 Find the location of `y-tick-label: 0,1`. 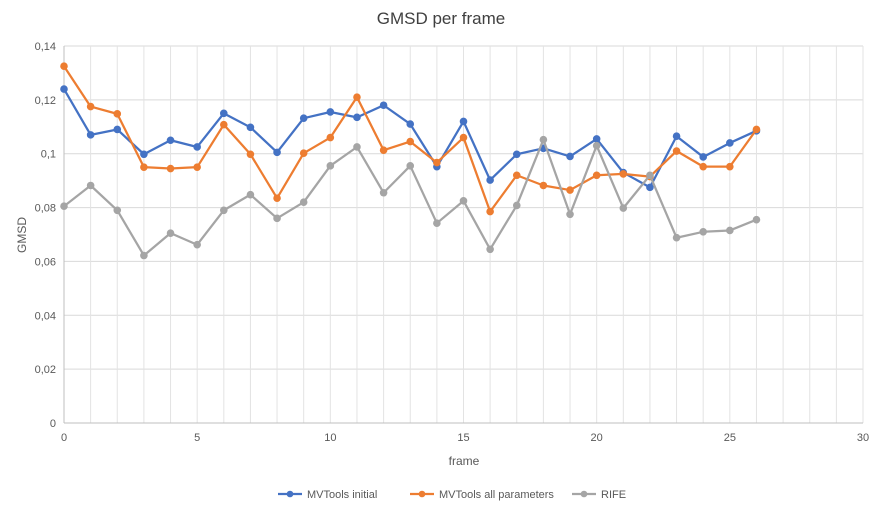

y-tick-label: 0,1 is located at coordinates (48, 155).